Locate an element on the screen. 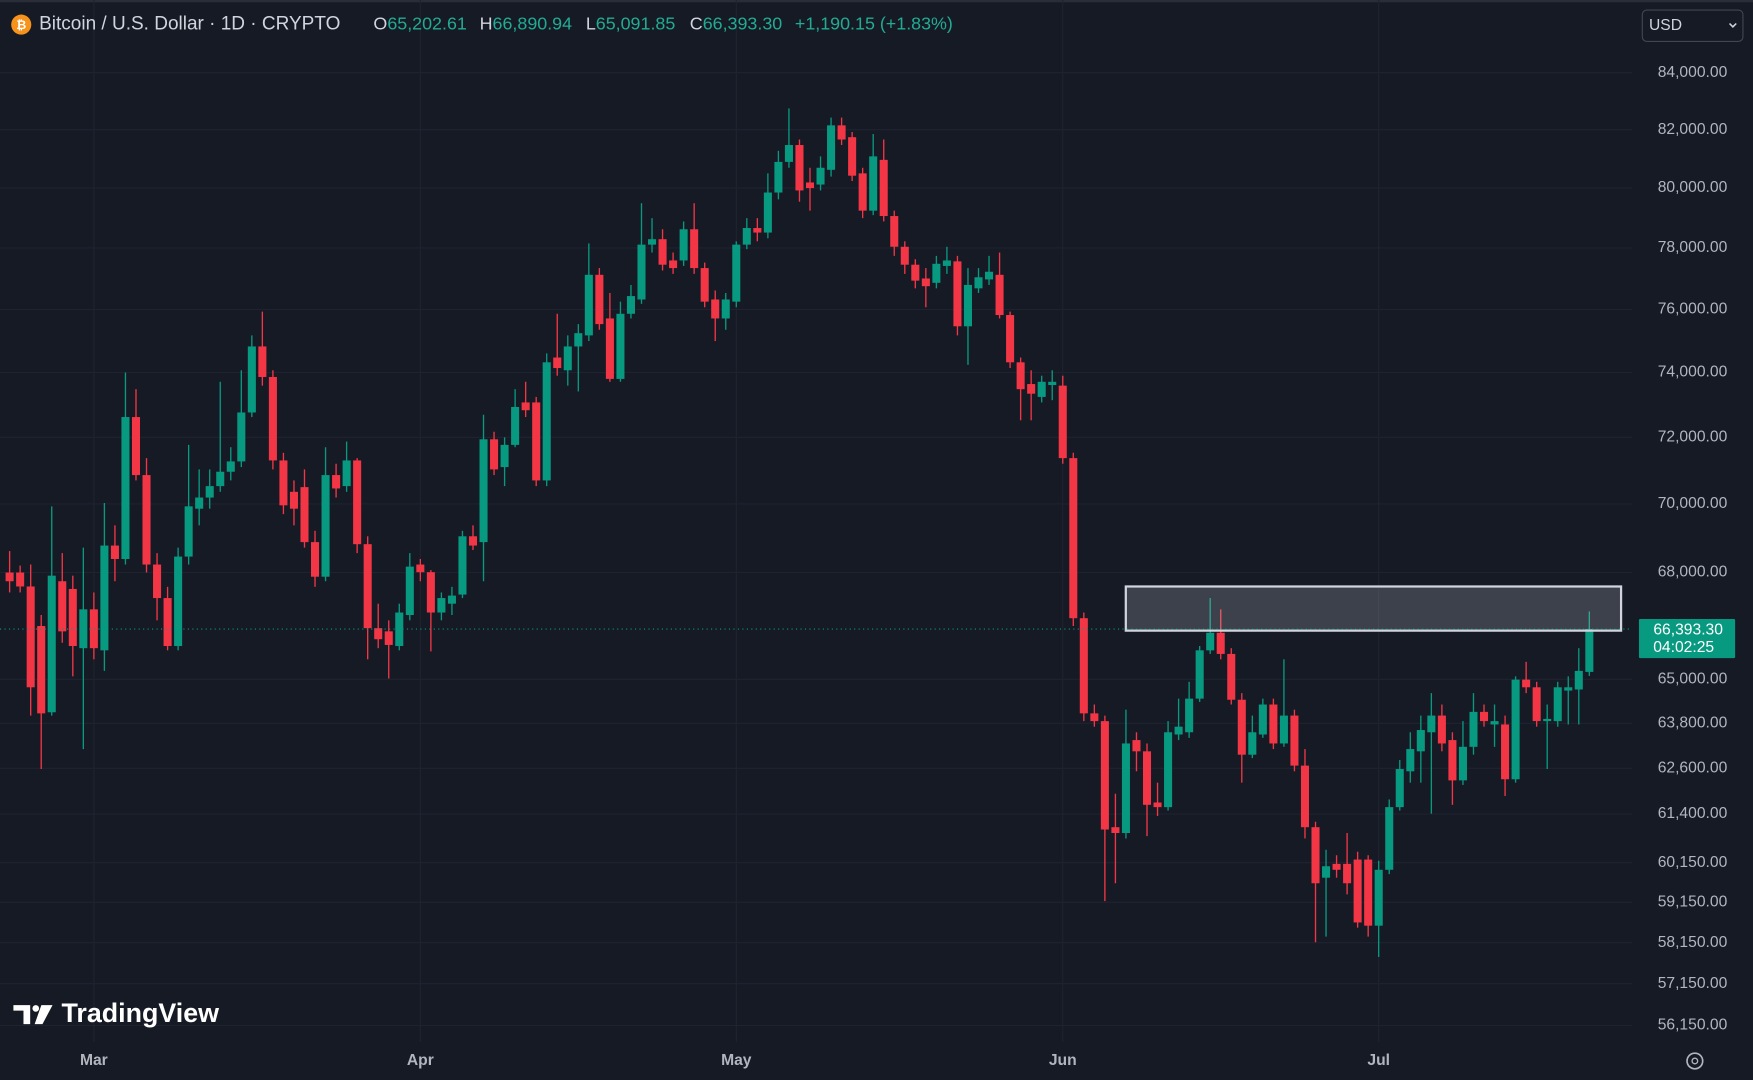 The height and width of the screenshot is (1080, 1753). top-border is located at coordinates (876, 1).